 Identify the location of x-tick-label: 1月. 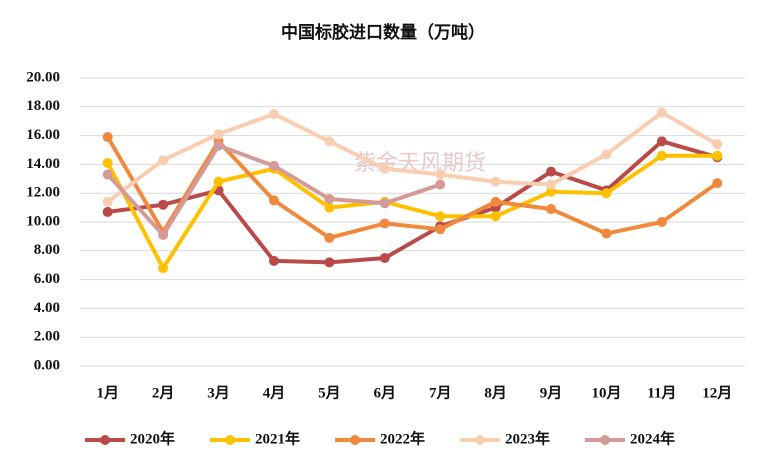
(107, 392).